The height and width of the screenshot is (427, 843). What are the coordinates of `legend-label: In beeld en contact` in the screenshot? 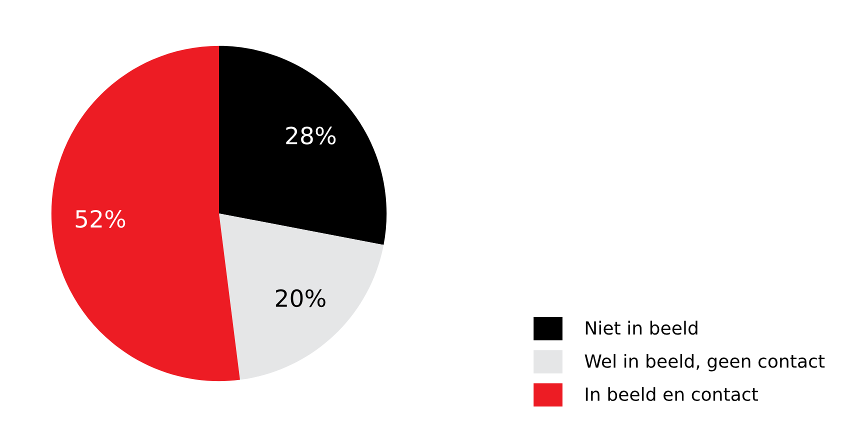 It's located at (672, 394).